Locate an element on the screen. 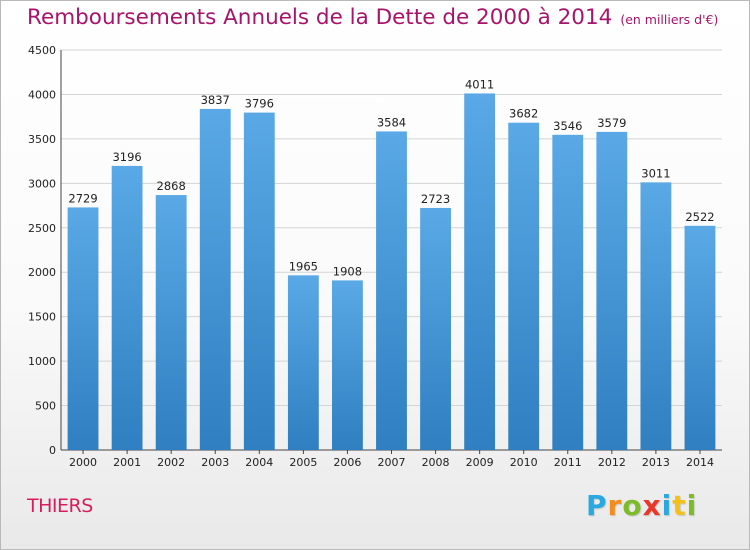 This screenshot has height=550, width=750. x-tick-label: 2010 is located at coordinates (524, 462).